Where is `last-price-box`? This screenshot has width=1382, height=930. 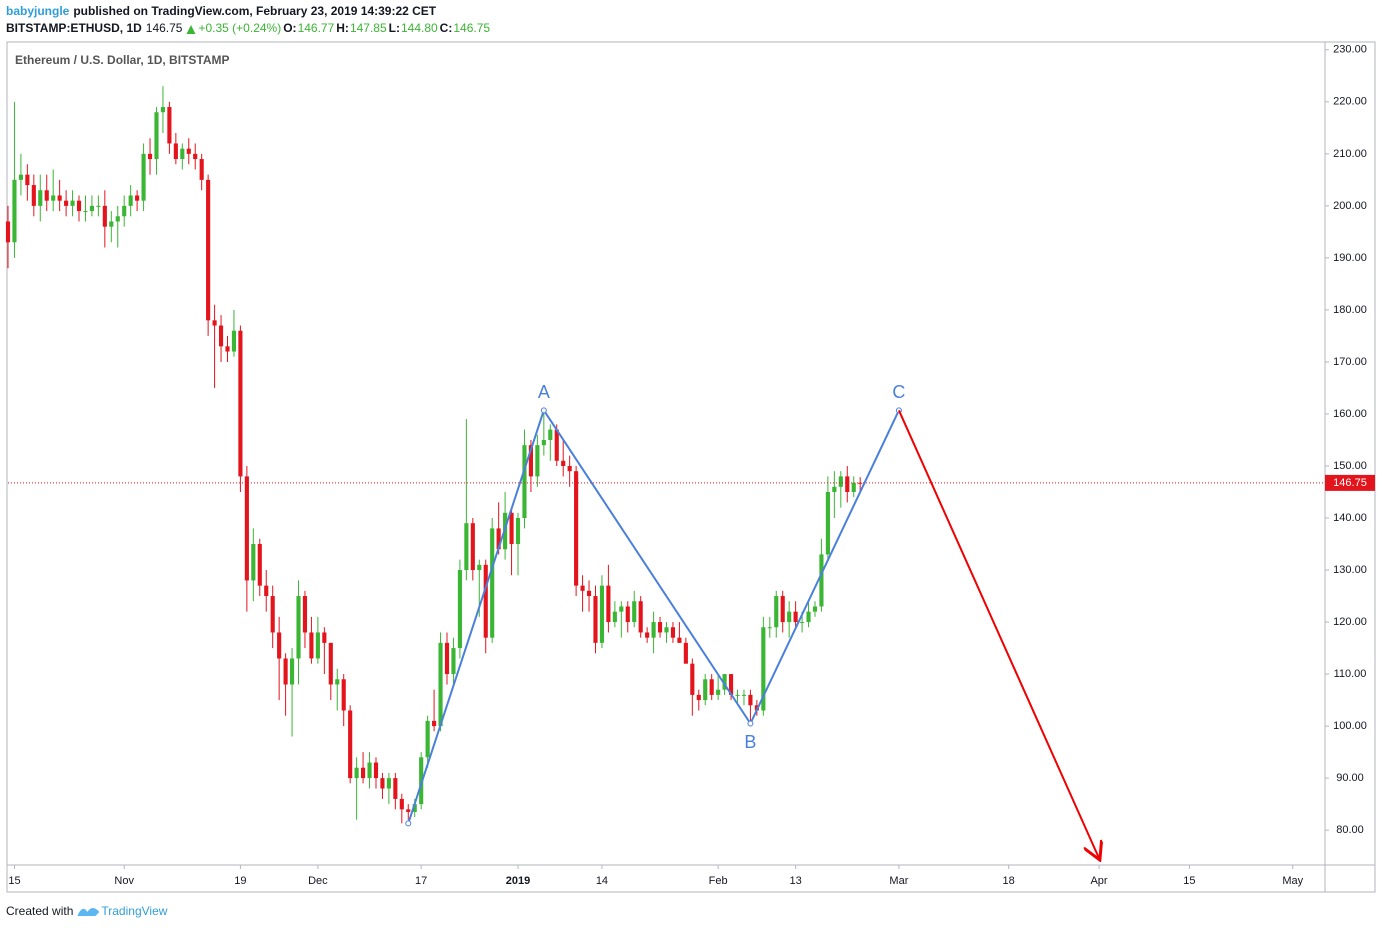 last-price-box is located at coordinates (1350, 482).